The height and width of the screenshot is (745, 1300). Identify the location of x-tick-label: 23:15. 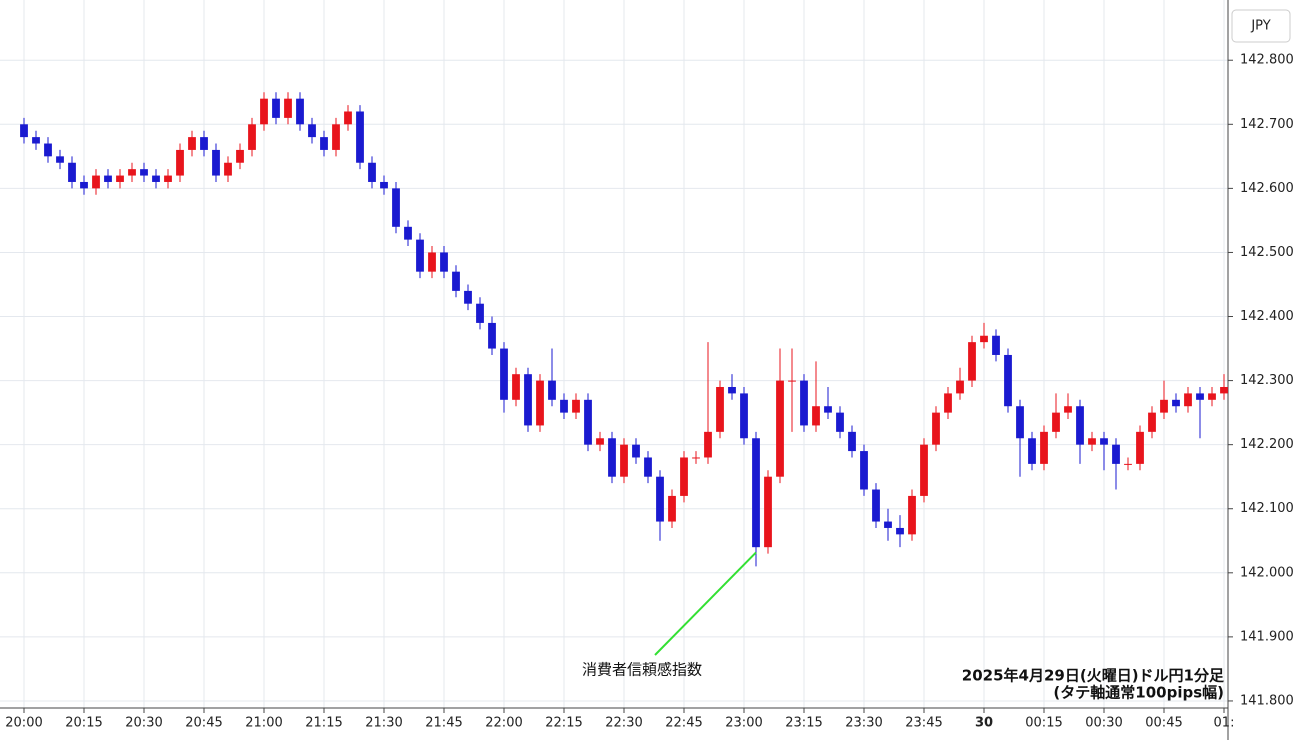
(803, 723).